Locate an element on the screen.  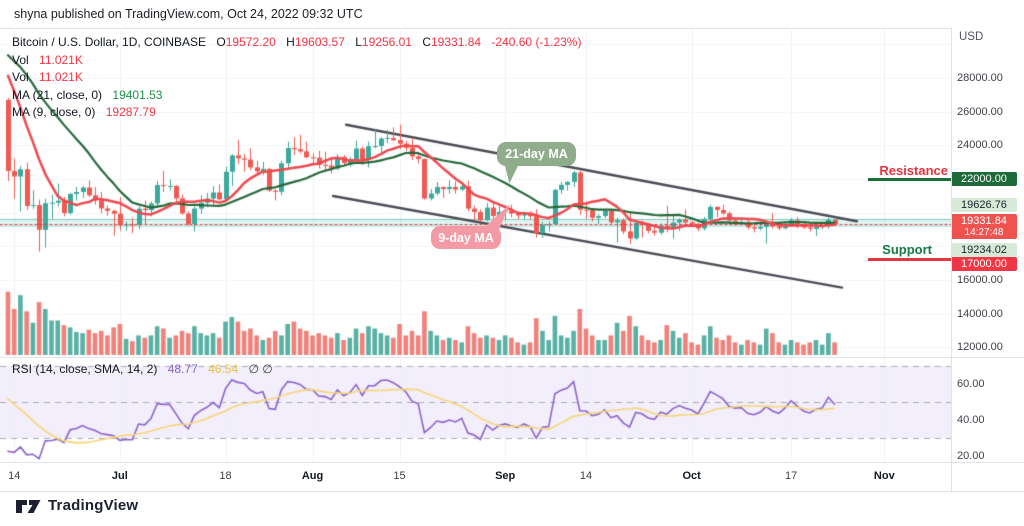
ma21-callout-text: 21-day MA is located at coordinates (536, 154).